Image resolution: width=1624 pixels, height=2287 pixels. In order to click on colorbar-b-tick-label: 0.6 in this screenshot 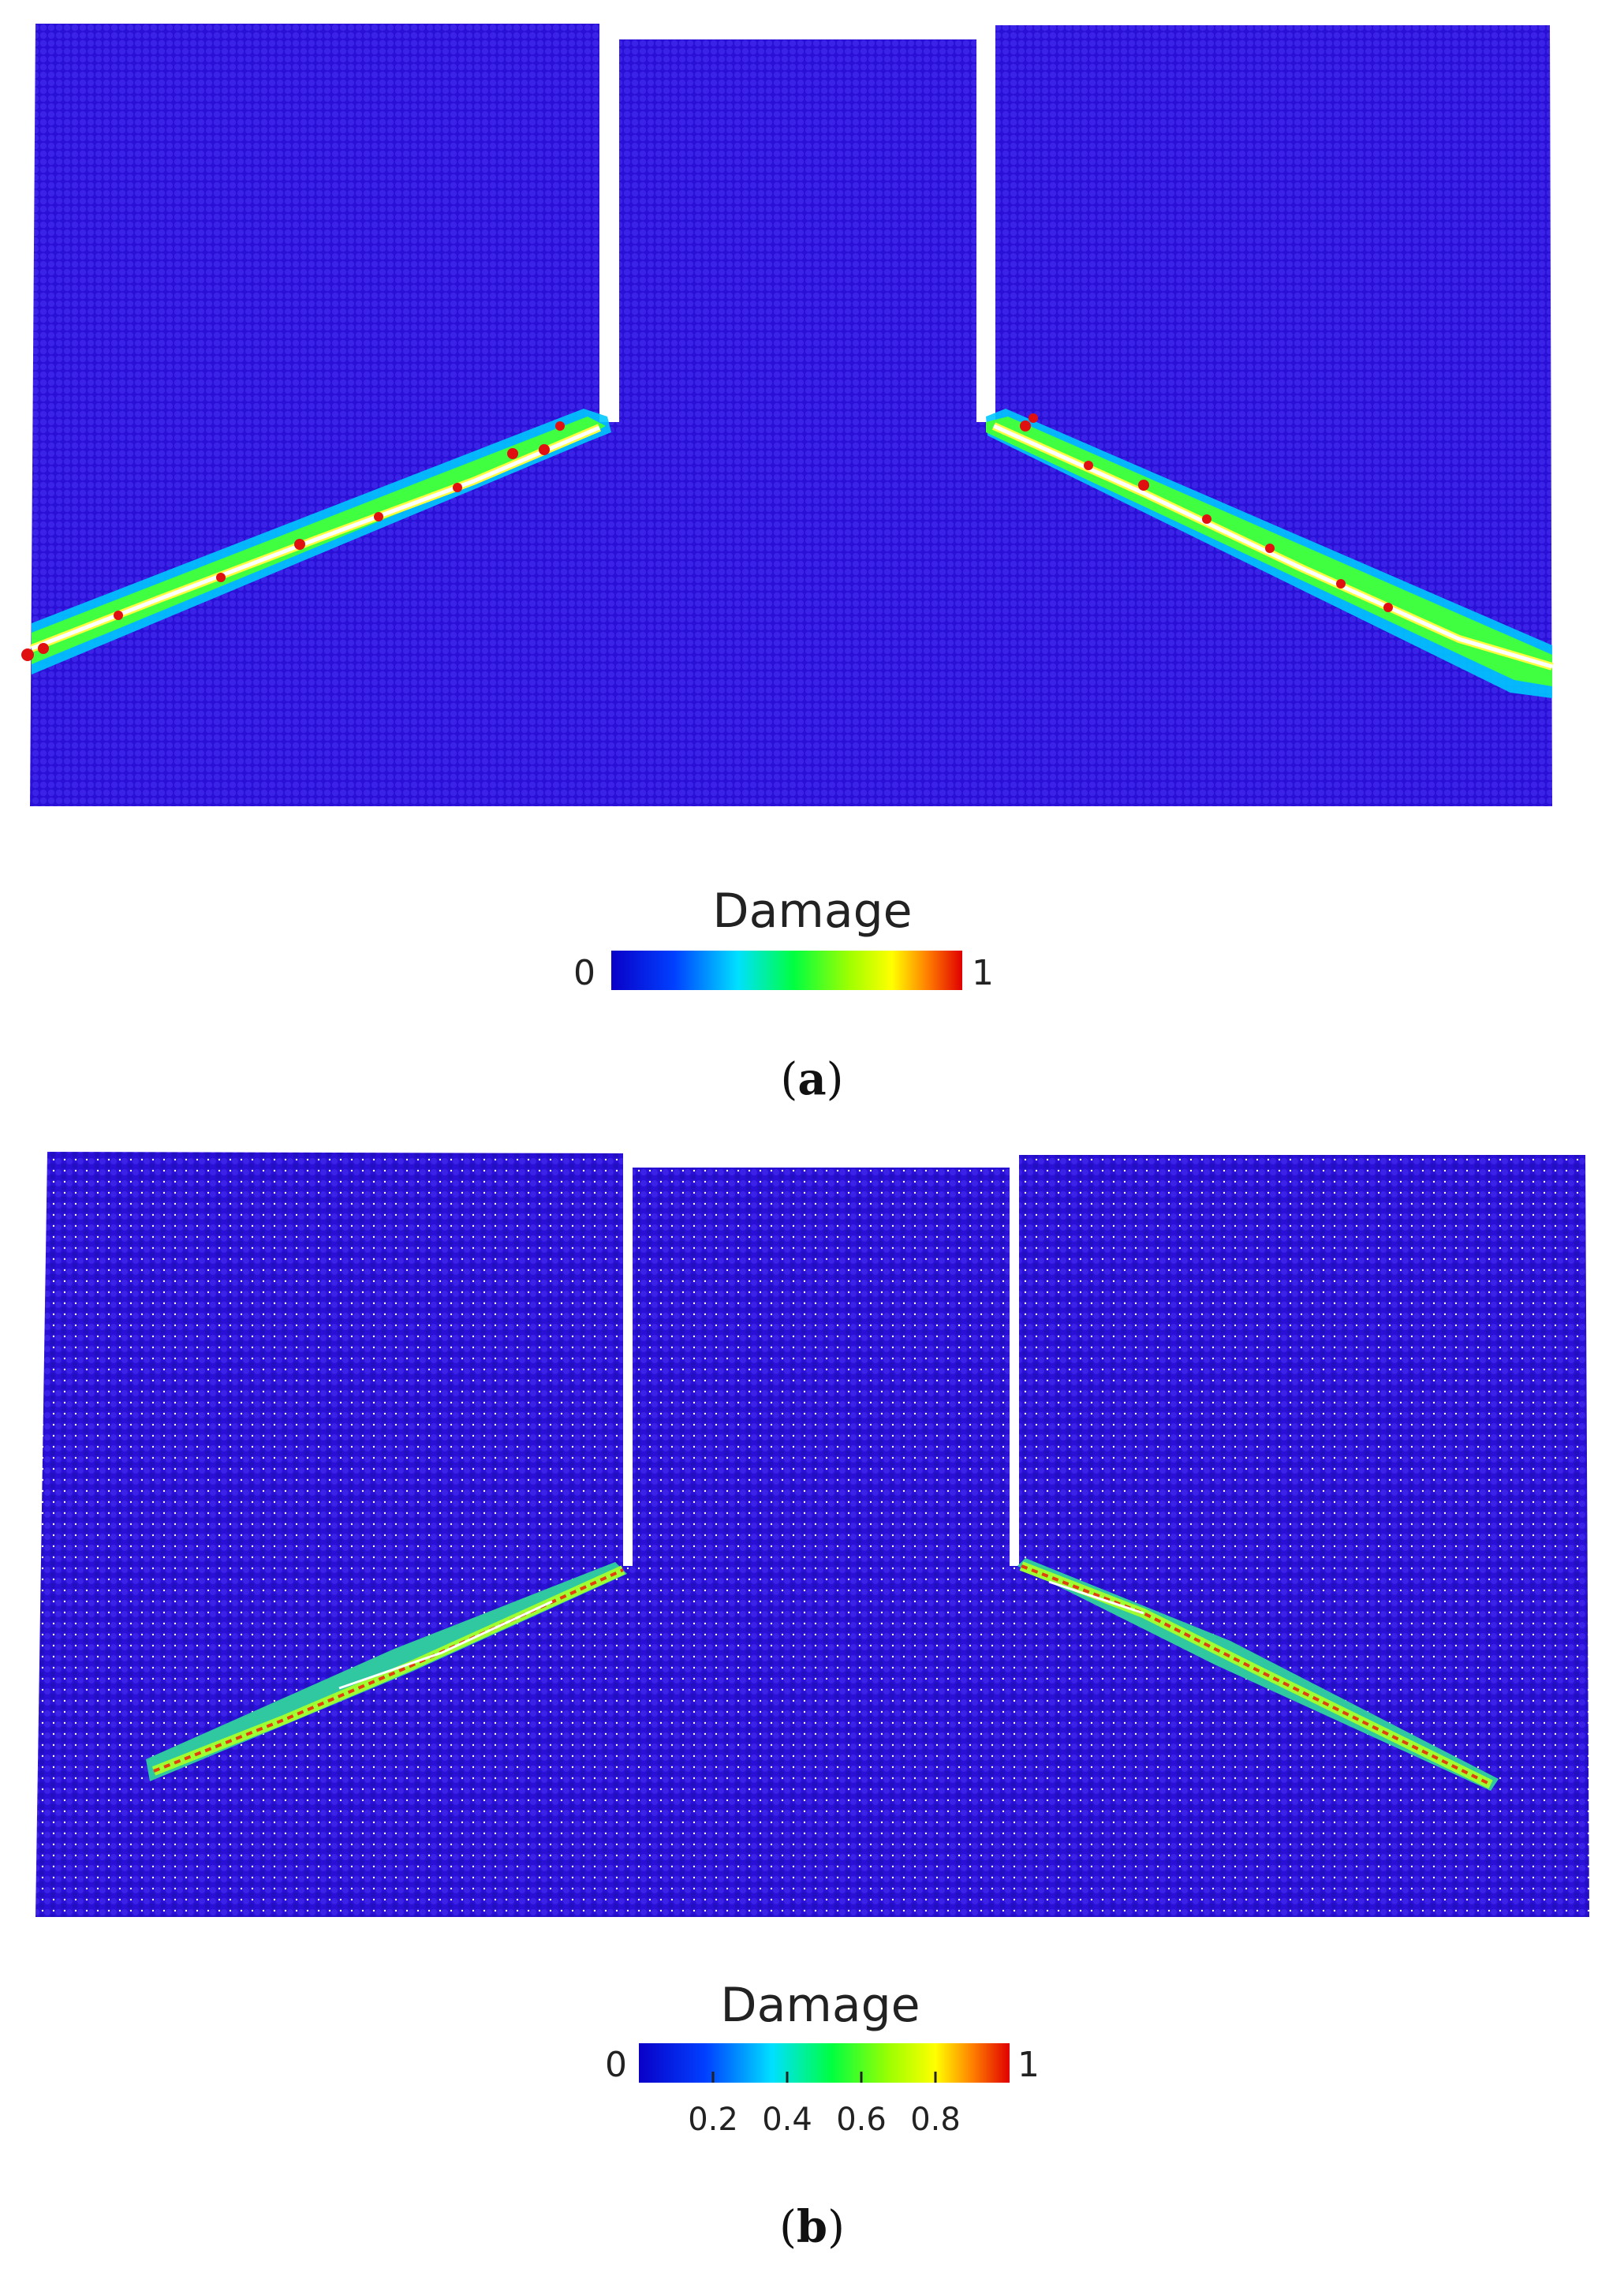, I will do `click(861, 2120)`.